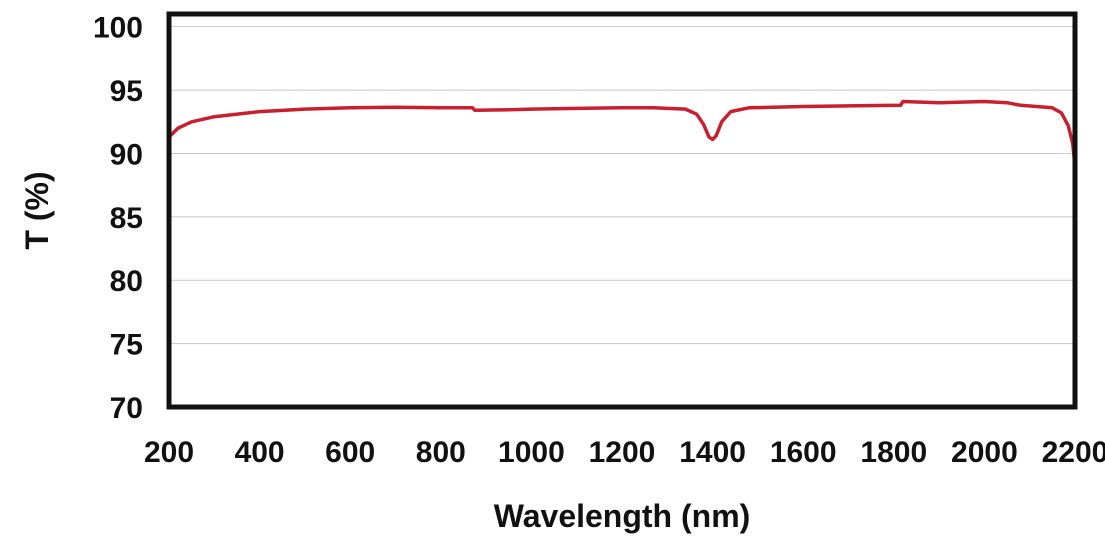  Describe the element at coordinates (37, 210) in the screenshot. I see `y-axis-title: T (%)` at that location.